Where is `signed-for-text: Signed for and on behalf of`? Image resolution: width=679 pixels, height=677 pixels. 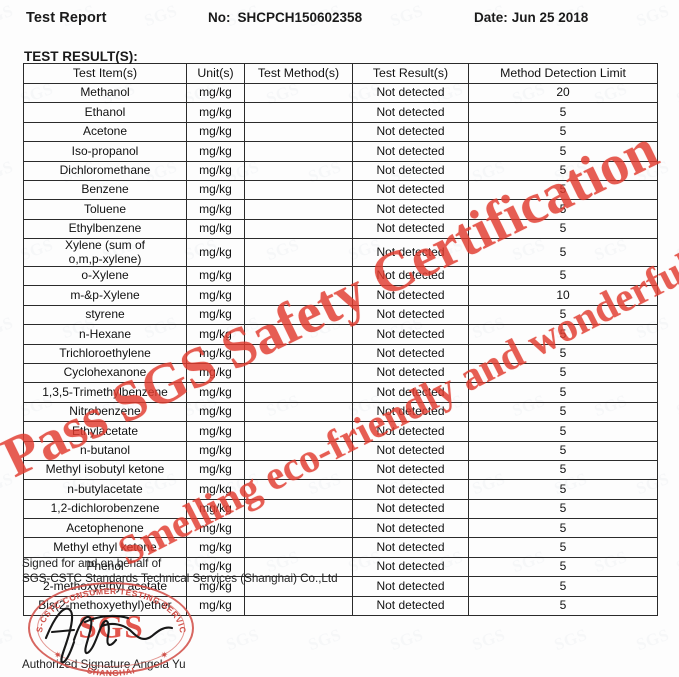
signed-for-text: Signed for and on behalf of is located at coordinates (92, 563).